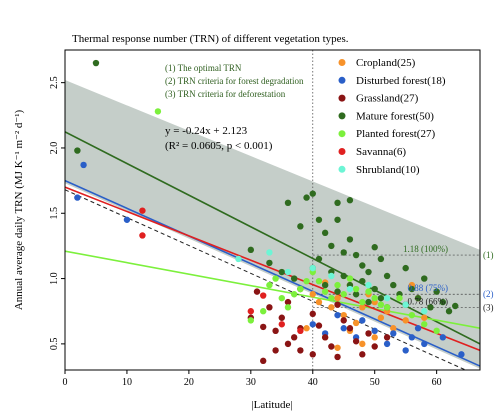 The width and height of the screenshot is (500, 416). What do you see at coordinates (395, 116) in the screenshot?
I see `legend-label-3: Mature forest(50)` at bounding box center [395, 116].